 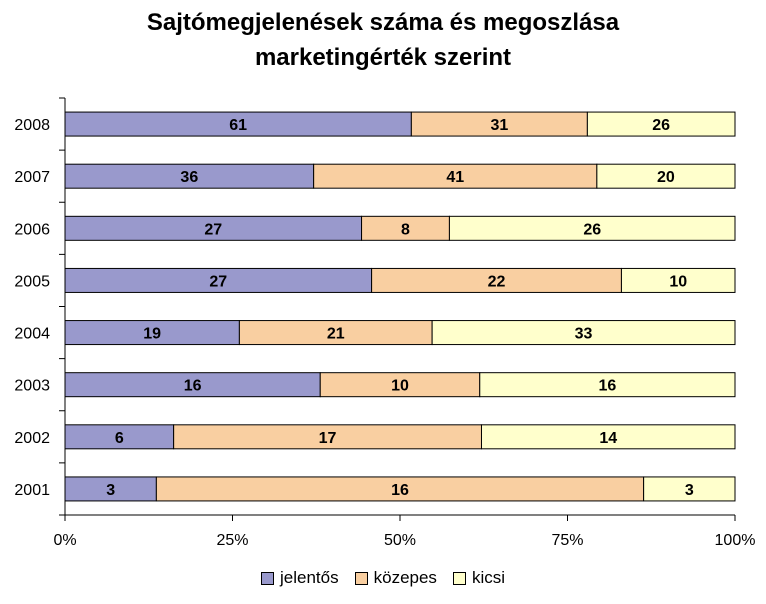 What do you see at coordinates (32, 438) in the screenshot?
I see `y-category-label: 2002` at bounding box center [32, 438].